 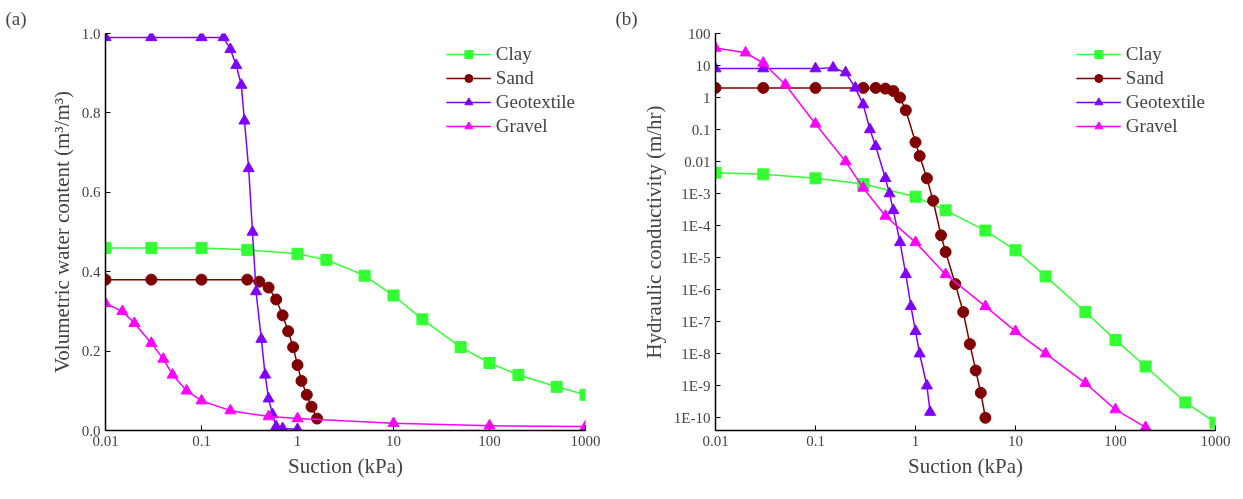 I want to click on text: (b), so click(x=626, y=18).